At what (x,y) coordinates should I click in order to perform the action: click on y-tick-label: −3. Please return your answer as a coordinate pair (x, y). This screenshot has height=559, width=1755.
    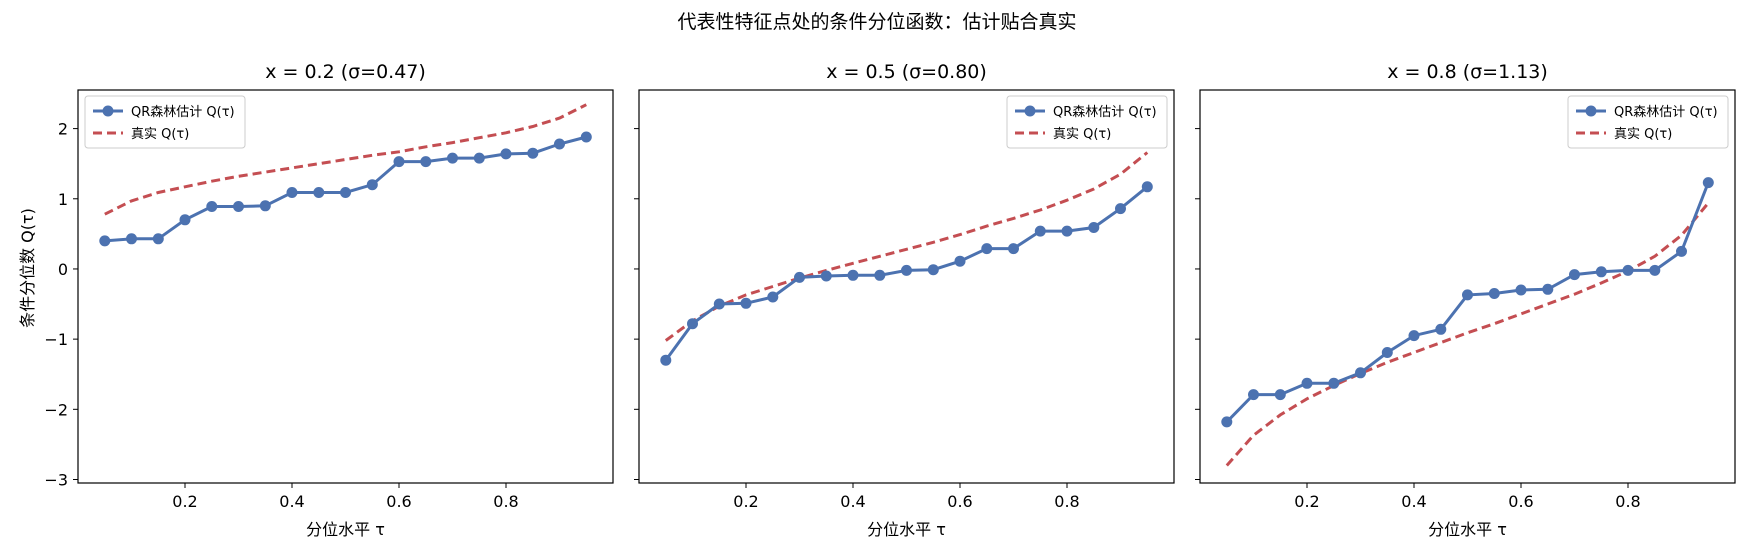
    Looking at the image, I should click on (56, 479).